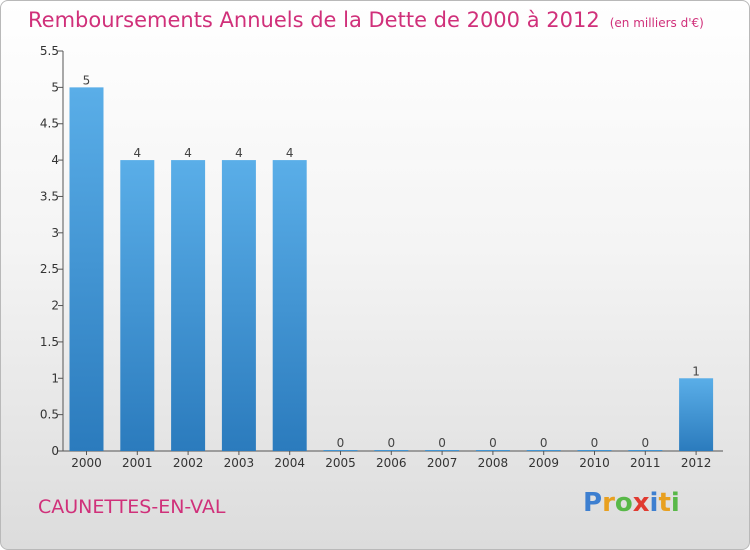 This screenshot has width=750, height=550. What do you see at coordinates (87, 80) in the screenshot?
I see `data-label: 5` at bounding box center [87, 80].